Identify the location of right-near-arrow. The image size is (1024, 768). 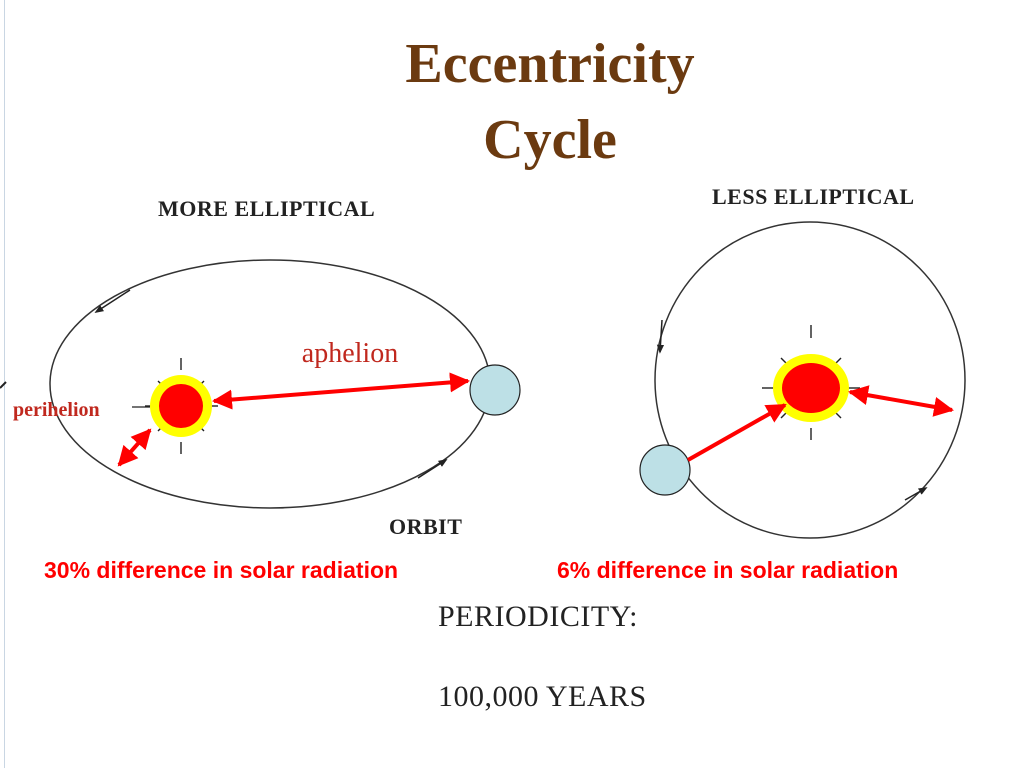
(737, 432).